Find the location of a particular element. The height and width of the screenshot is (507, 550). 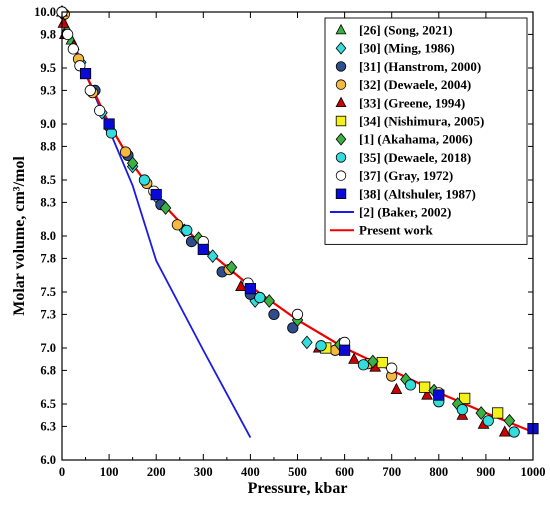

y-tick-label: 7.0 is located at coordinates (48, 348).